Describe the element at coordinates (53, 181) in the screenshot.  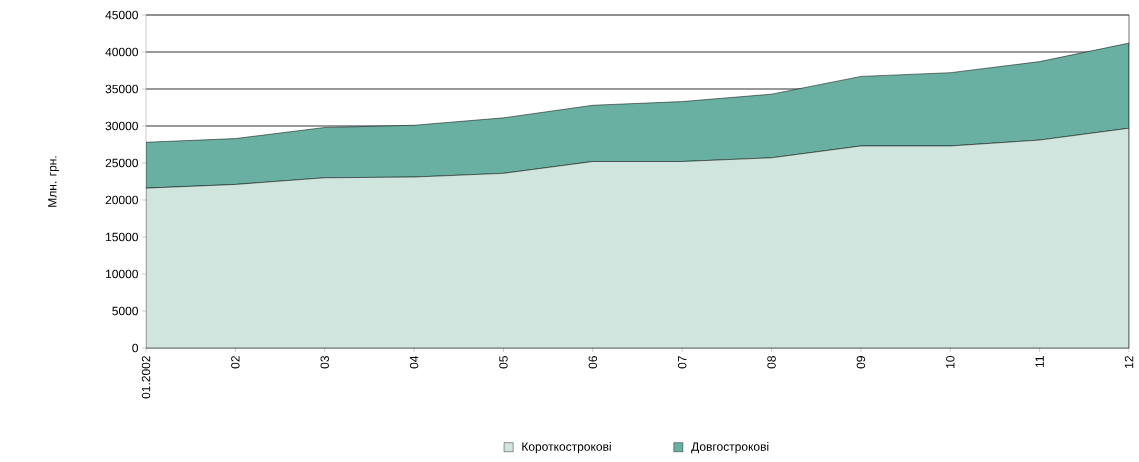
I see `y-axis-title: Млн. грн.` at that location.